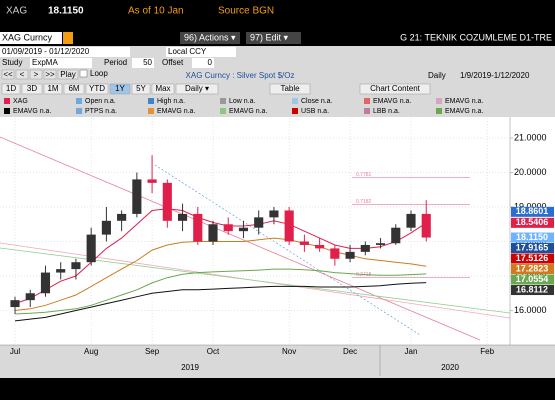  Describe the element at coordinates (20, 101) in the screenshot. I see `legend-label: XAG` at that location.